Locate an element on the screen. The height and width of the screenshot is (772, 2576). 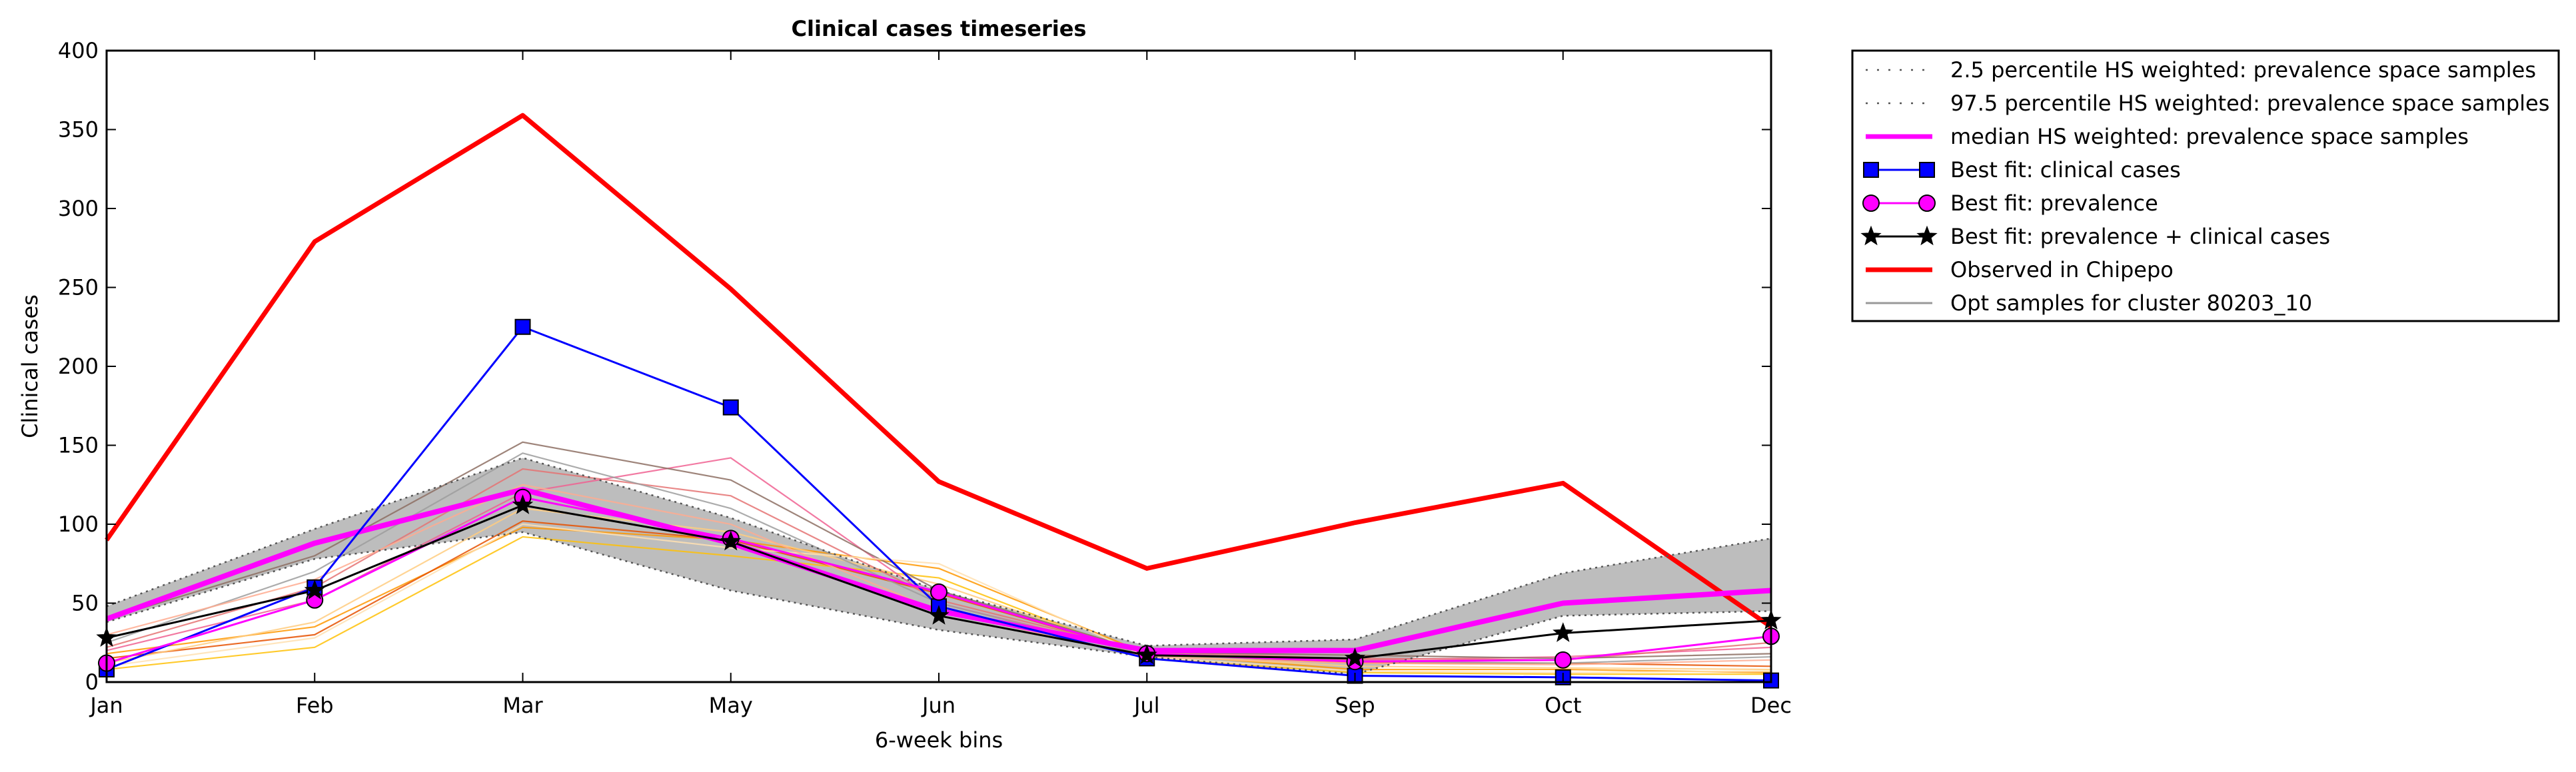
y-tick-label: 350 is located at coordinates (78, 130).